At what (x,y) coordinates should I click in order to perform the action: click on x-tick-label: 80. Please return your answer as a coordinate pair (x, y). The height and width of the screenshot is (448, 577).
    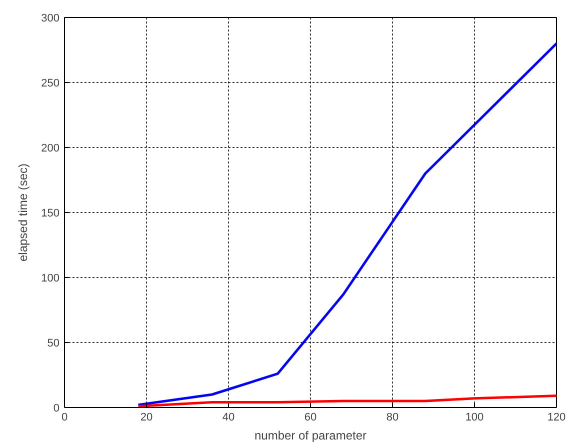
    Looking at the image, I should click on (392, 418).